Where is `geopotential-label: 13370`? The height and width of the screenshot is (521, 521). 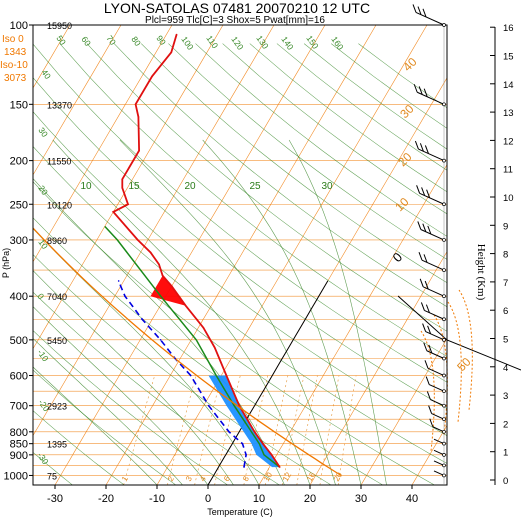 geopotential-label: 13370 is located at coordinates (59, 105).